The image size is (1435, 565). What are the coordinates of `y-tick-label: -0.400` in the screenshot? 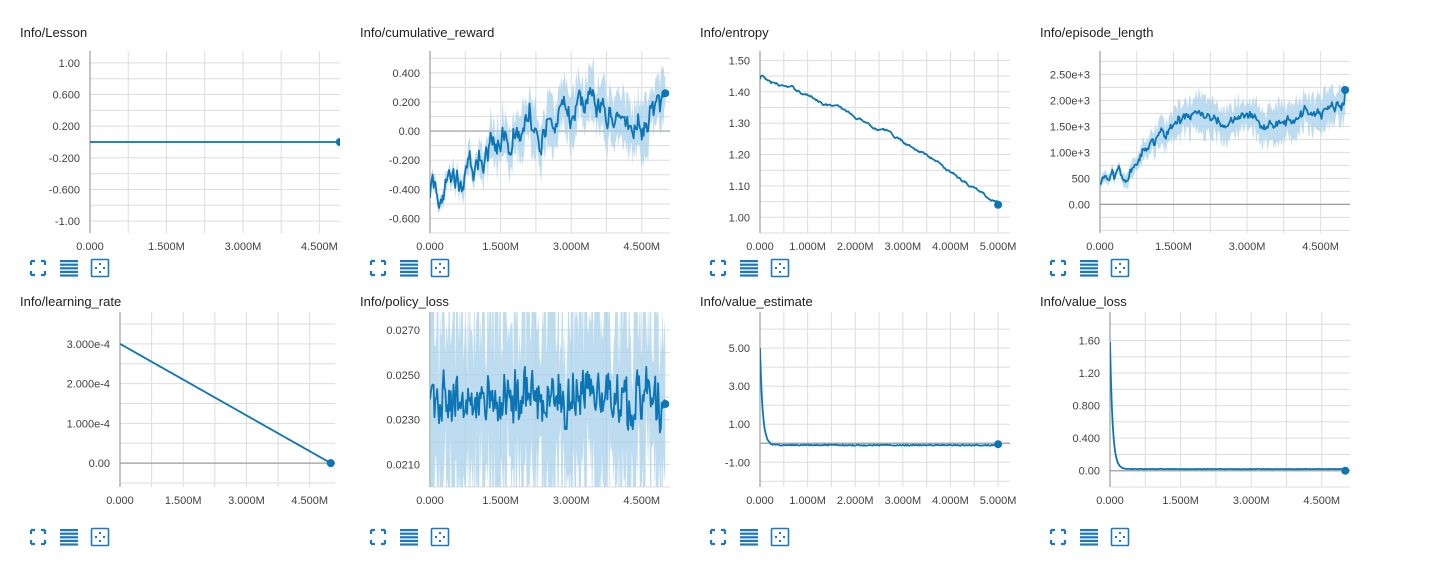 It's located at (404, 190).